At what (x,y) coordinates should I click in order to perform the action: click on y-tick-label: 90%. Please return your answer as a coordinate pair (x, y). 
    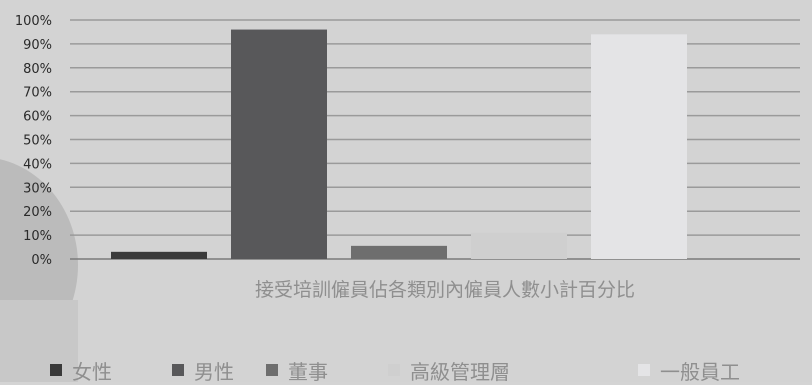
    Looking at the image, I should click on (37, 45).